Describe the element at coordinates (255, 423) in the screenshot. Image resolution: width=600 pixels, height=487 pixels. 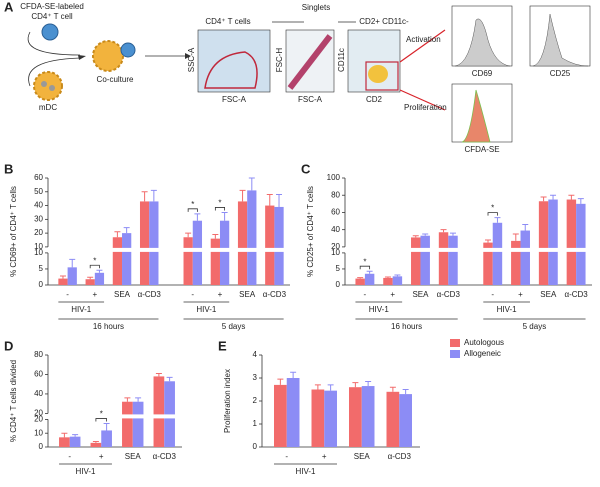
I see `y-tick-label: 1` at that location.